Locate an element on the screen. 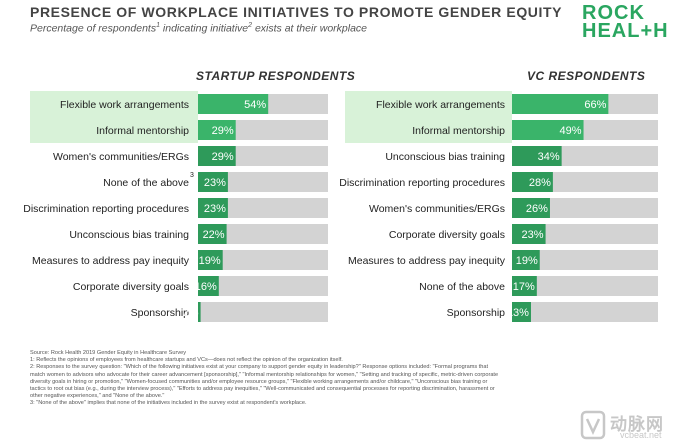 This screenshot has height=448, width=700. vc-category-label: Unconscious bias training is located at coordinates (445, 157).